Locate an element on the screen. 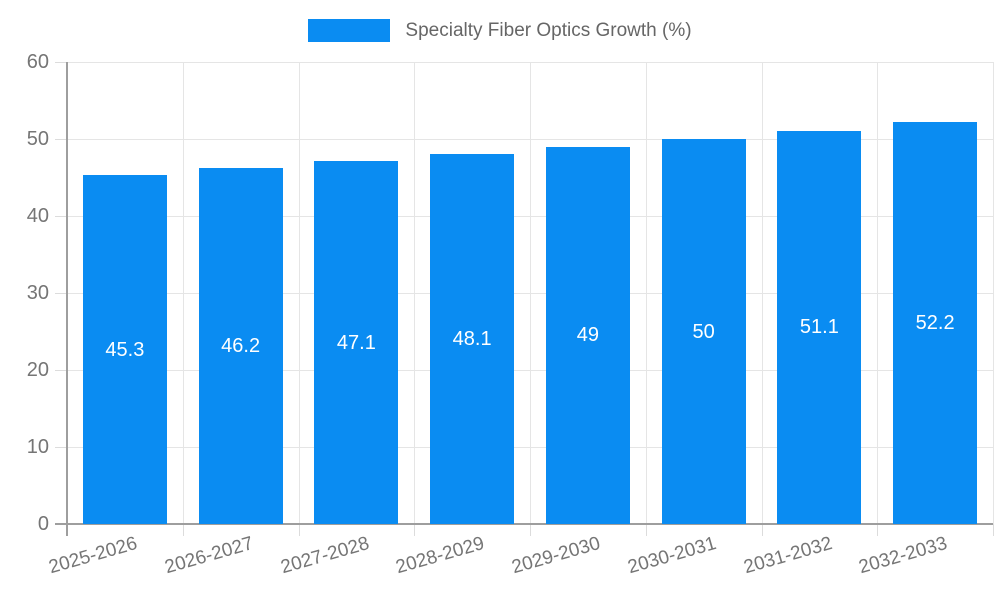  x-axis-line is located at coordinates (524, 524).